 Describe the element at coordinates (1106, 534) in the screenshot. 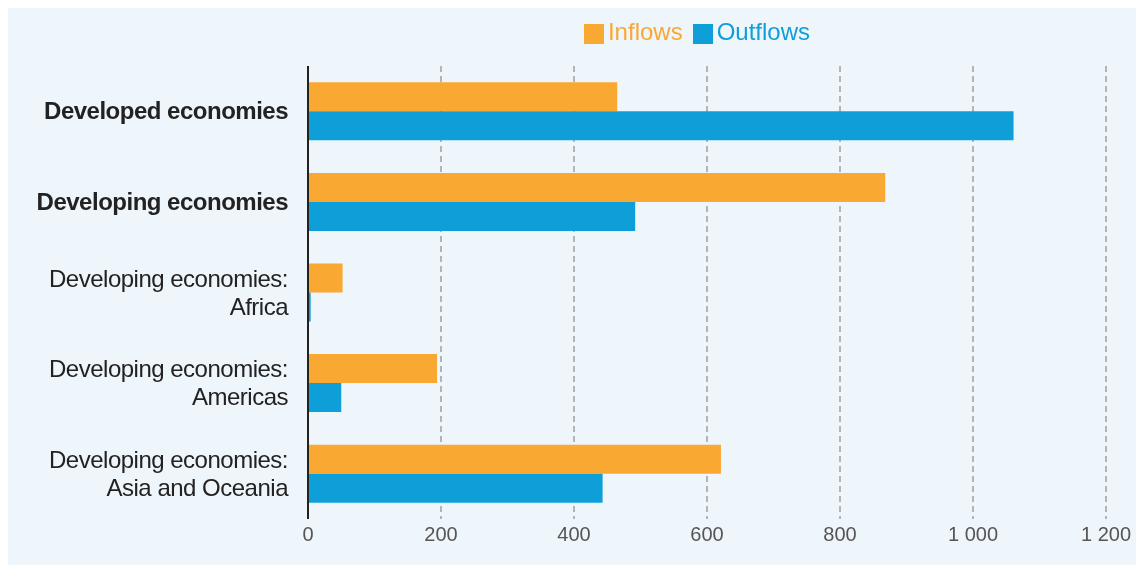

I see `x-tick-label: 1 200` at that location.